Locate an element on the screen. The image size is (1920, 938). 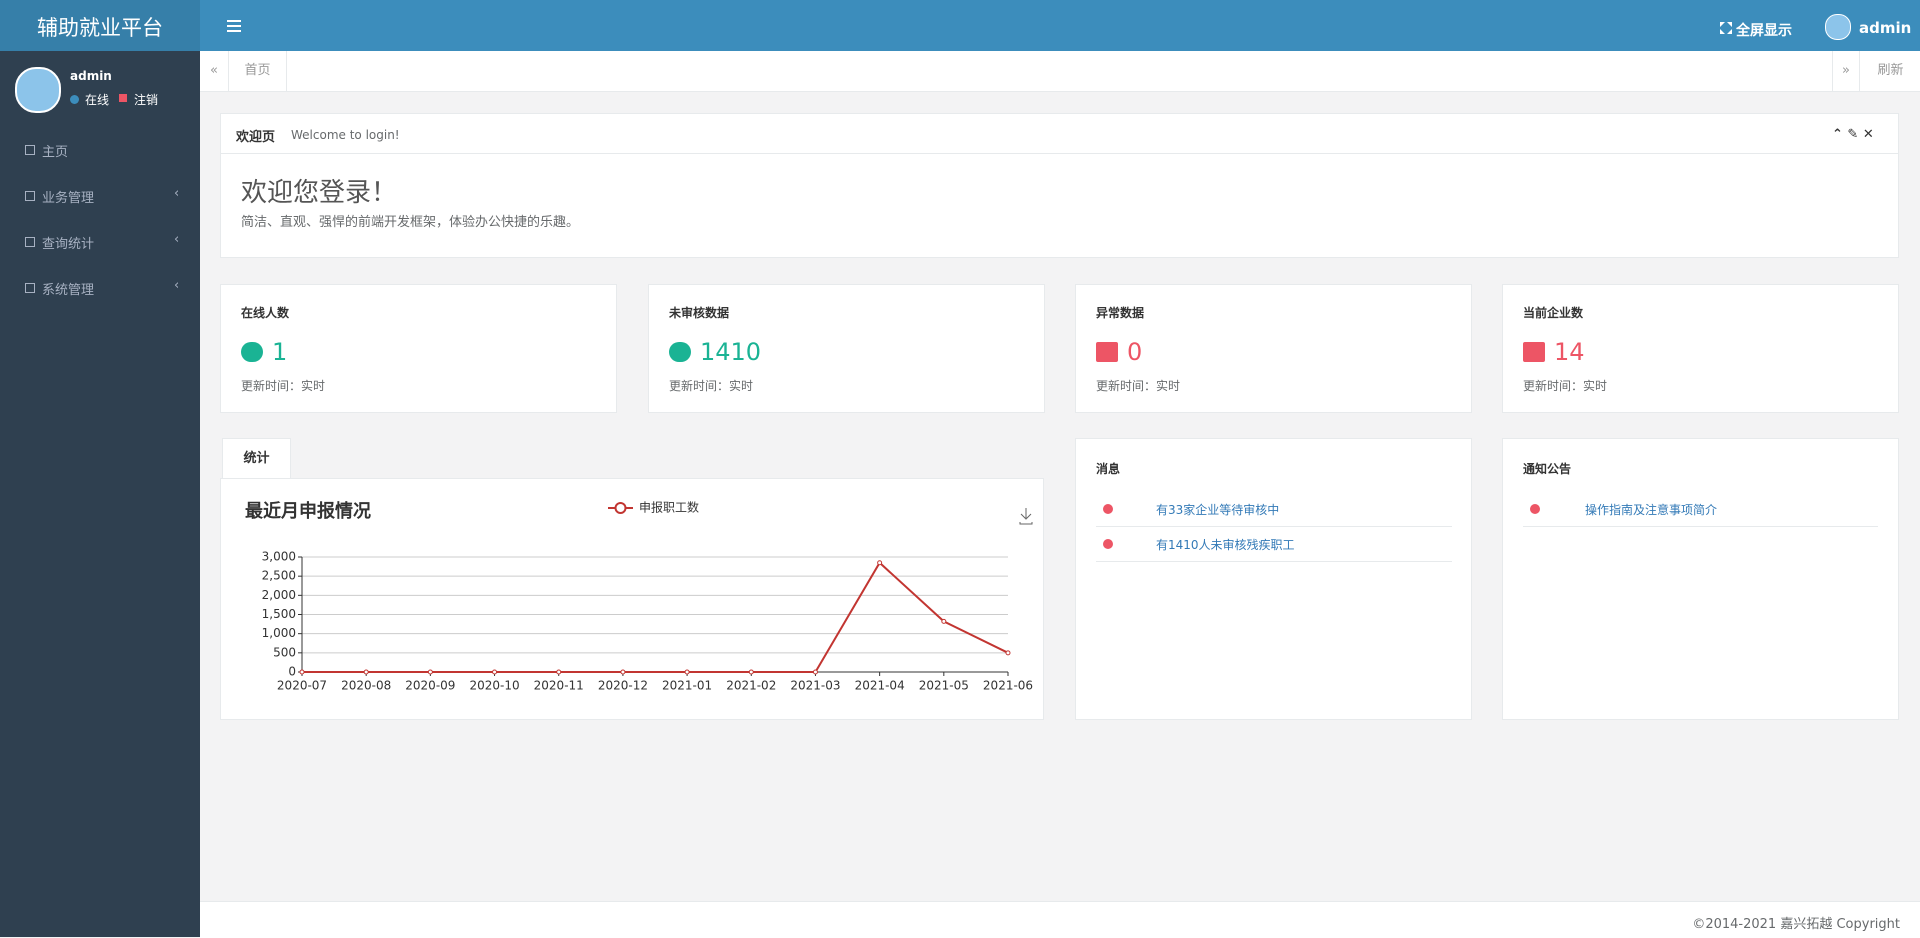
stat-value: 14 is located at coordinates (1569, 352).